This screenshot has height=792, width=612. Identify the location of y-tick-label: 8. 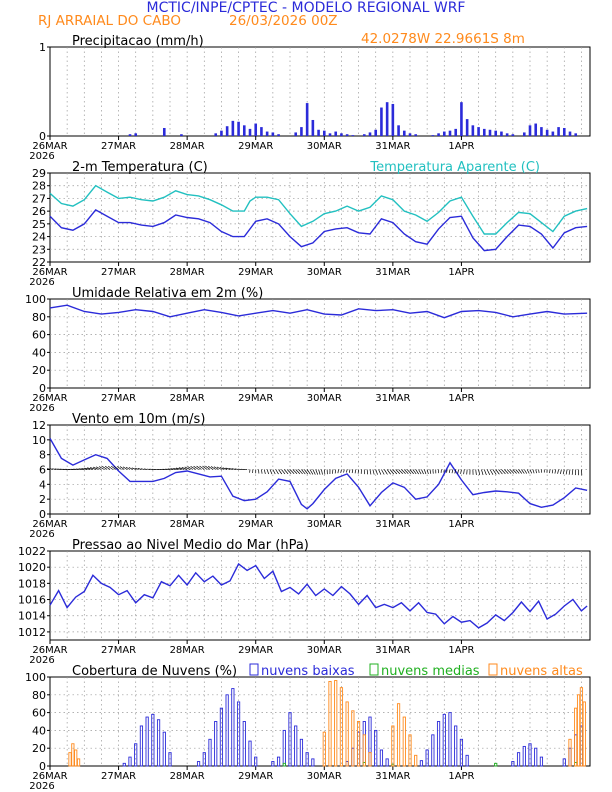
(42, 455).